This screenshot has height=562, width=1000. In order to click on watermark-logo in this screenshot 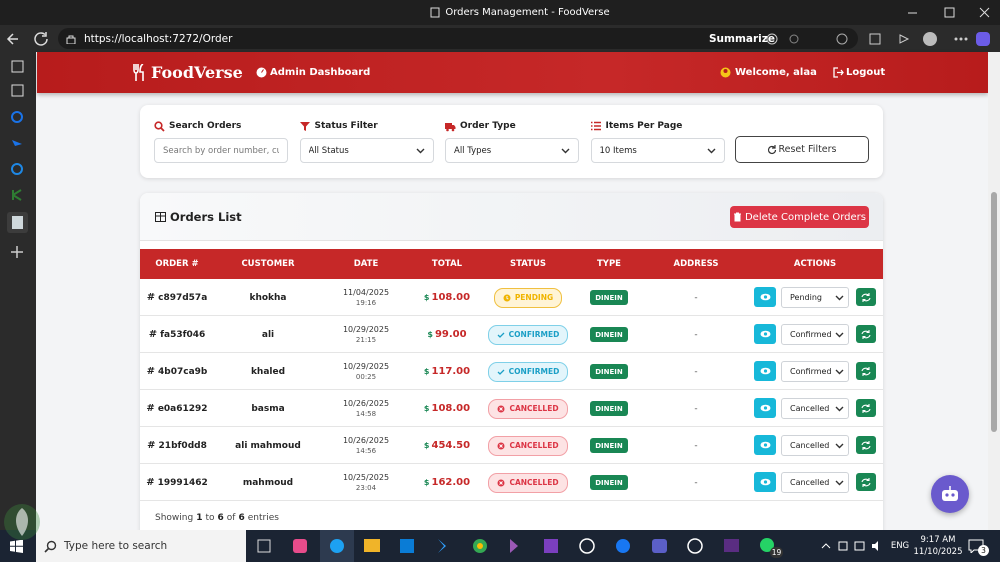, I will do `click(22, 522)`.